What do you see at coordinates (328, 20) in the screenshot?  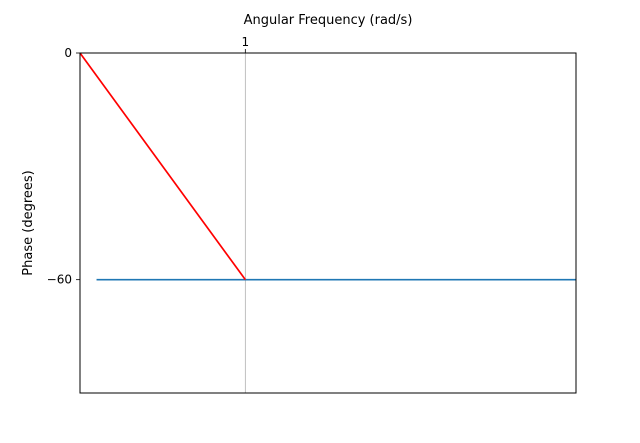 I see `x-axis-label: Angular Frequency (rad/s)` at bounding box center [328, 20].